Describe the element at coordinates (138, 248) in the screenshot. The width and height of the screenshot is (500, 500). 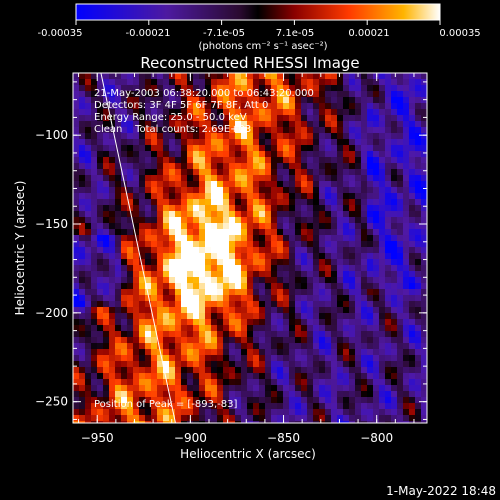
I see `solar-limb-line` at that location.